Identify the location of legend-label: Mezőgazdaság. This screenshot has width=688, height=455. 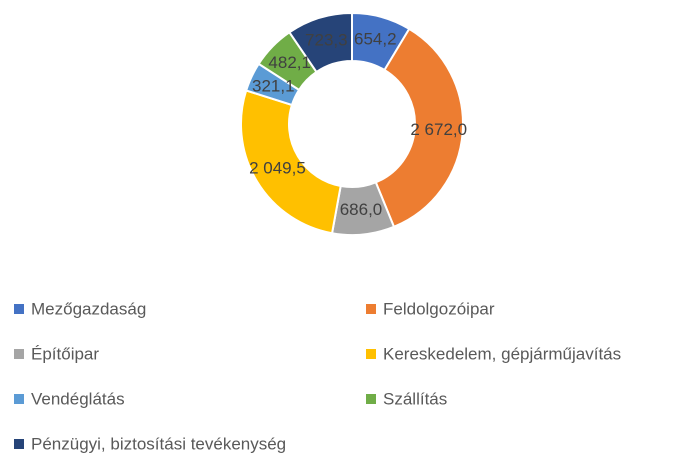
(88, 308).